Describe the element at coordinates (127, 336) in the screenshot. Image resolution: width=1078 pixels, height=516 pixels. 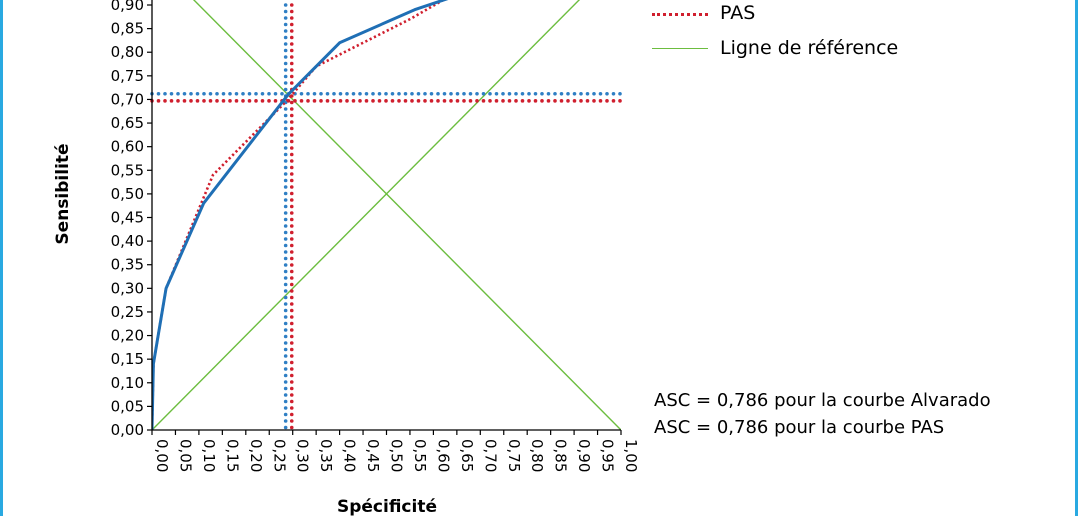
I see `y-tick-label: 0,20` at that location.